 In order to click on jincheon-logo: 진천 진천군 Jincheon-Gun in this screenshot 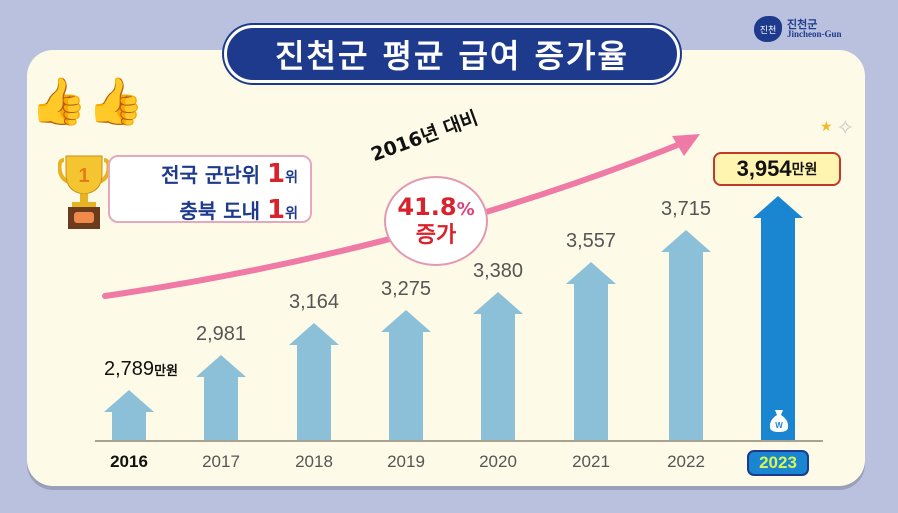, I will do `click(798, 29)`.